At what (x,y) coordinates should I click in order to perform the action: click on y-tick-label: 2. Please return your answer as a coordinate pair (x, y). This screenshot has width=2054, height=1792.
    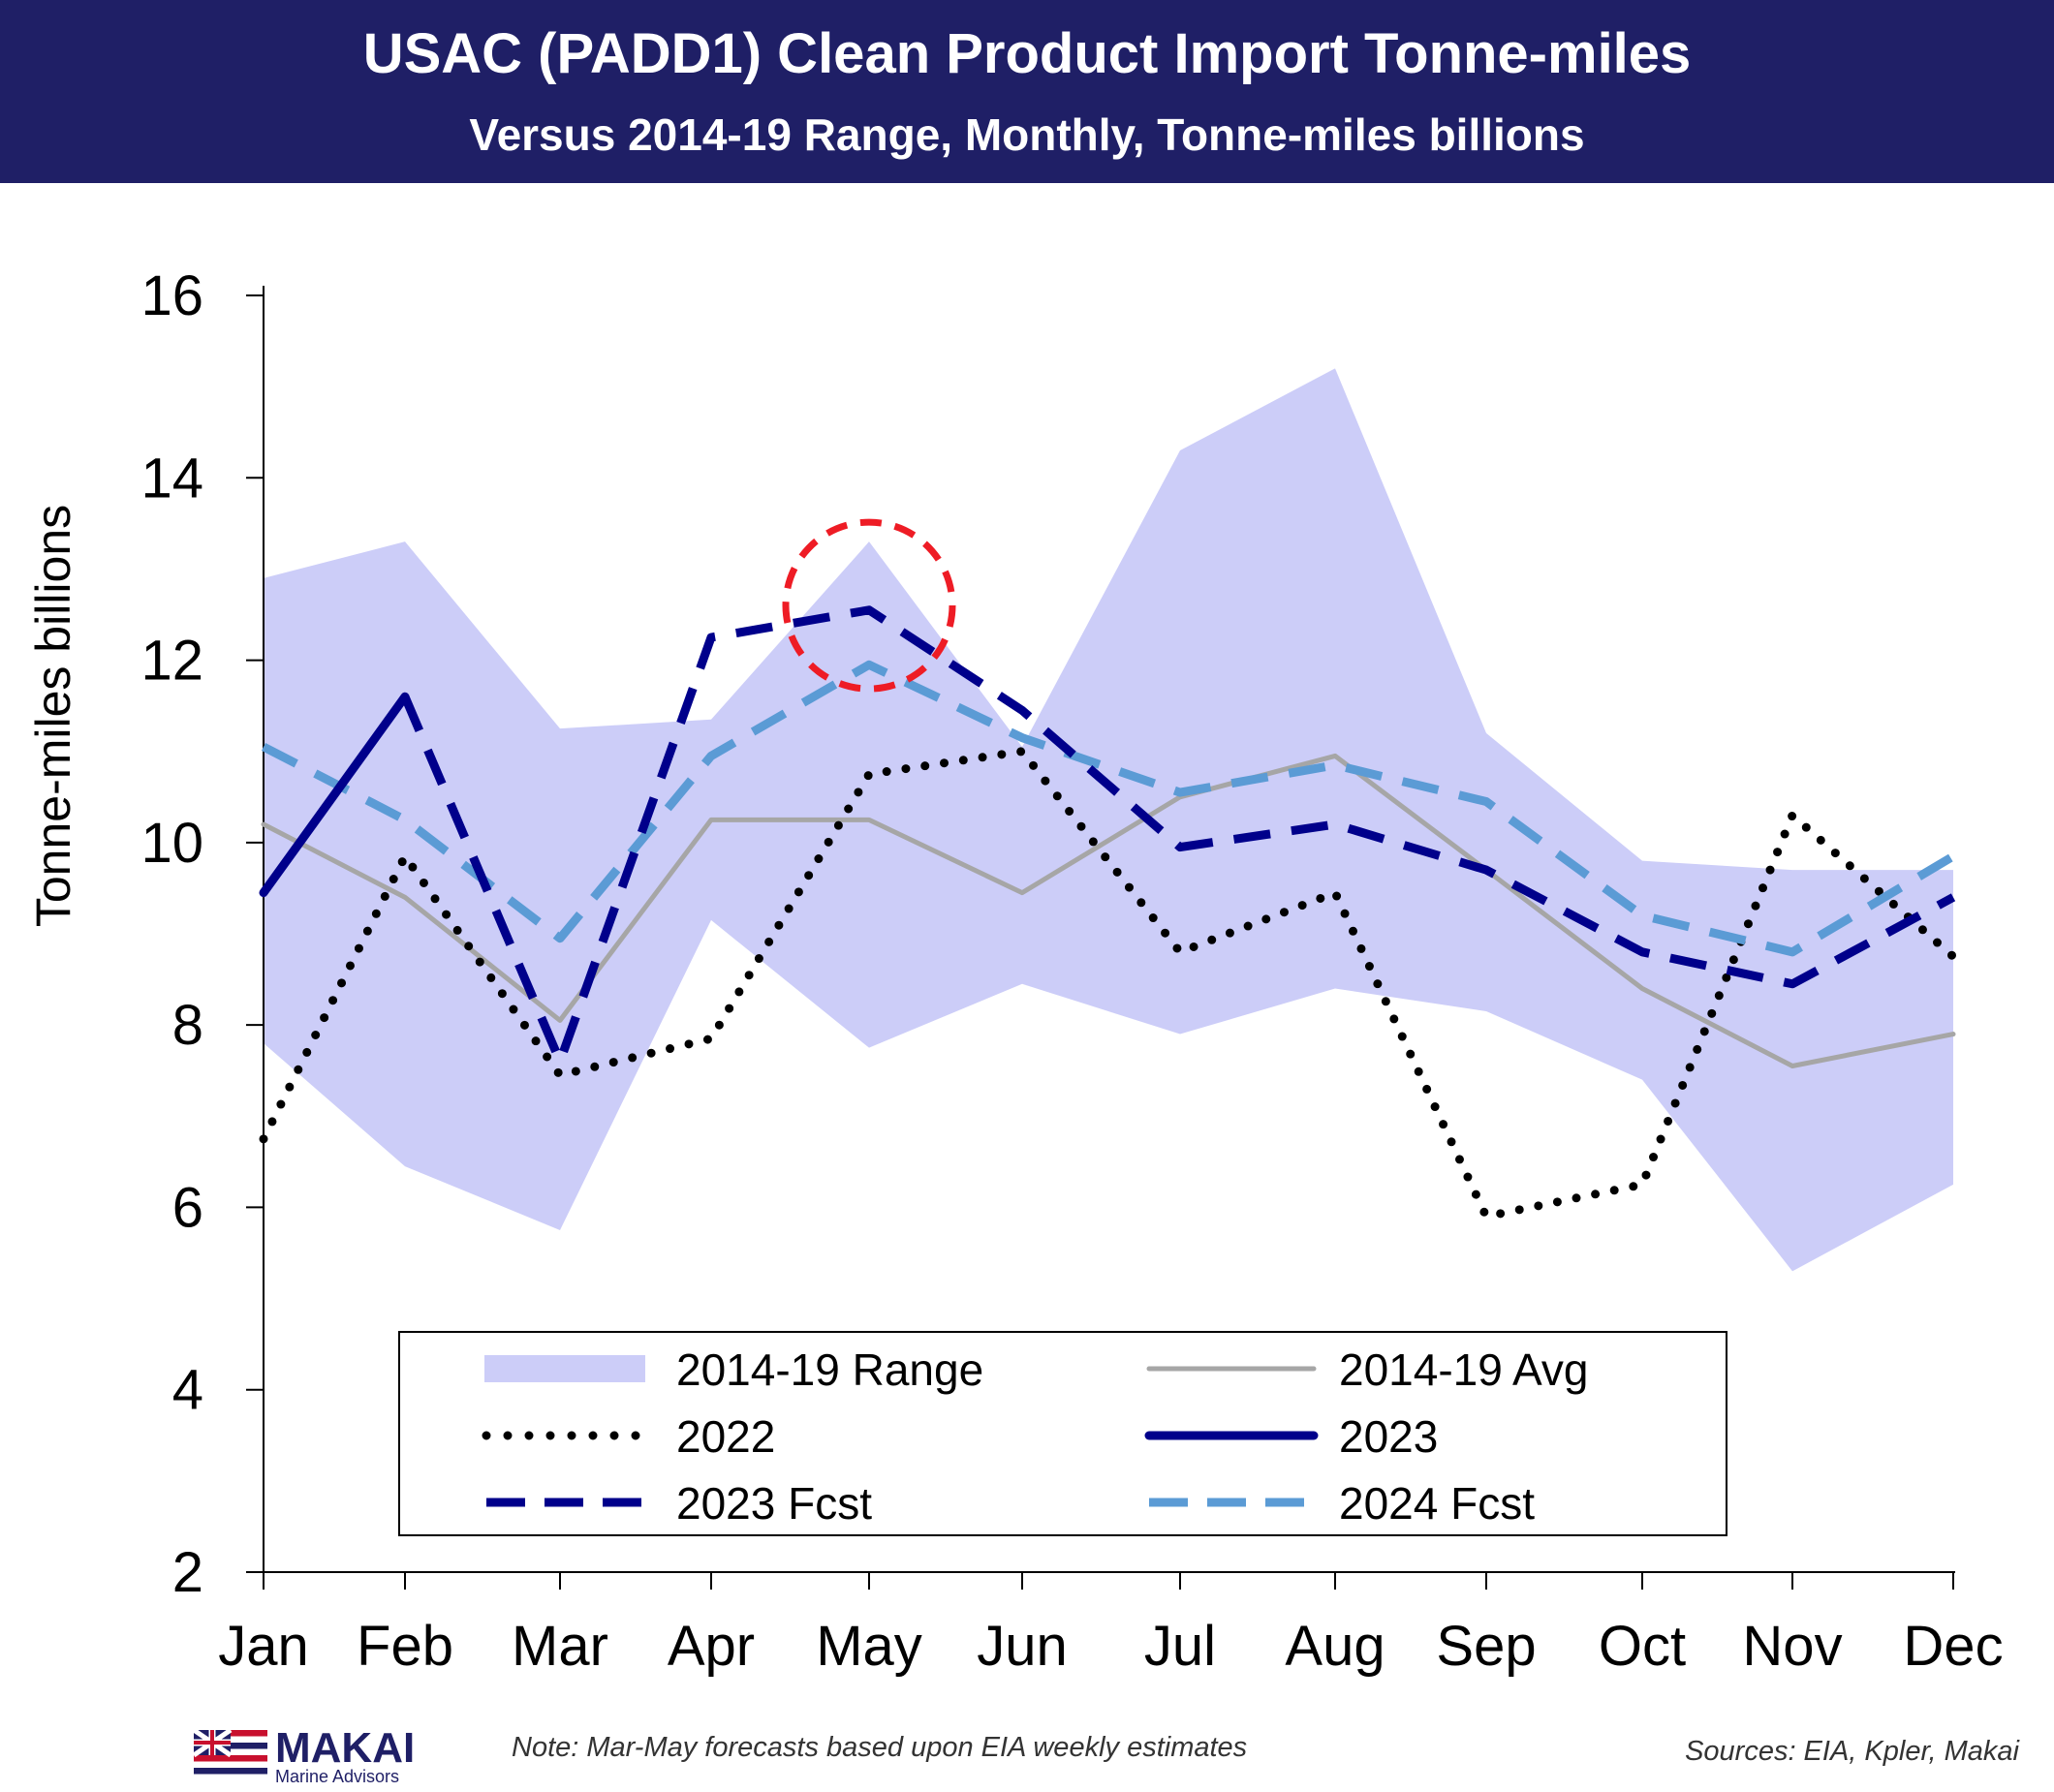
    Looking at the image, I should click on (187, 1572).